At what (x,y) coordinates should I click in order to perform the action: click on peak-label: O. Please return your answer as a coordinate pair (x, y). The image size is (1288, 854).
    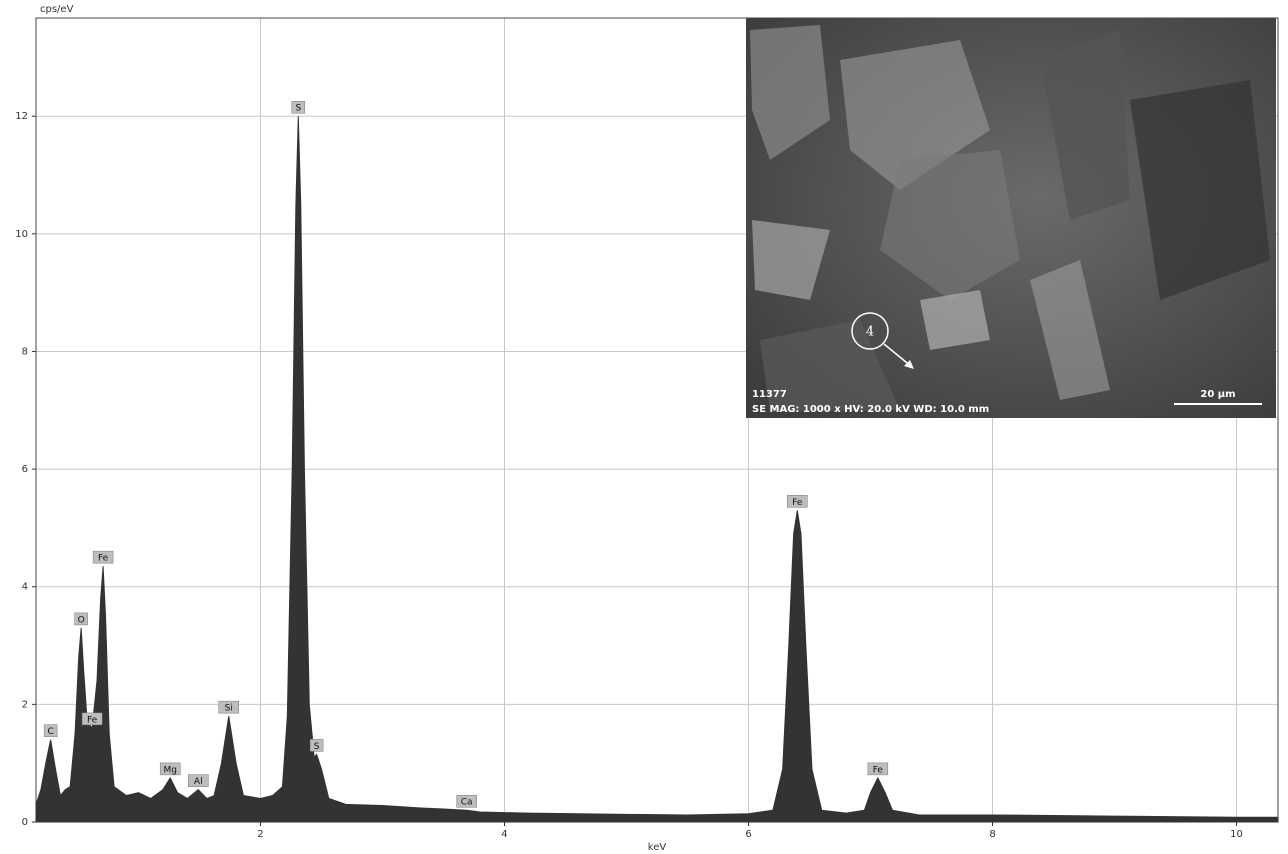
    Looking at the image, I should click on (81, 620).